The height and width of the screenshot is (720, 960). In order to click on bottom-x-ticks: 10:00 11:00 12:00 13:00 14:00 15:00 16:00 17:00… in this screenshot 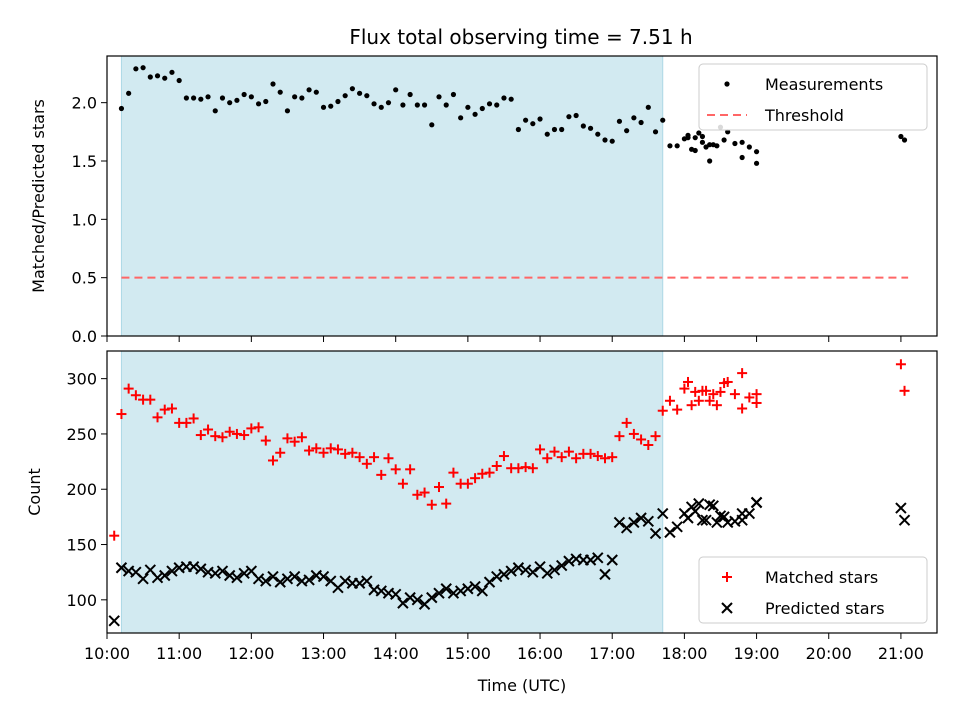, I will do `click(504, 648)`.